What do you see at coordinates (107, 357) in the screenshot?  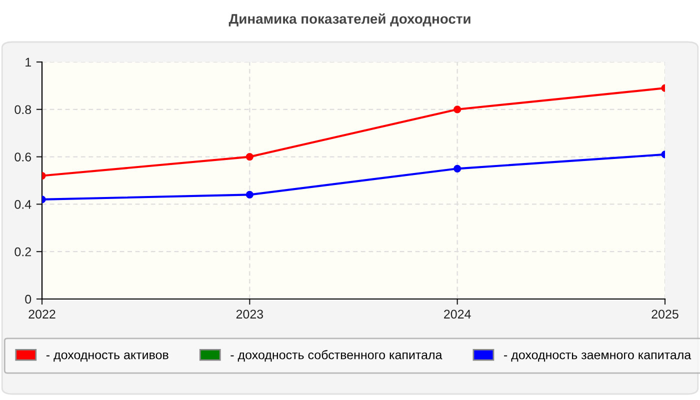 I see `legend-label: - доходность активов` at bounding box center [107, 357].